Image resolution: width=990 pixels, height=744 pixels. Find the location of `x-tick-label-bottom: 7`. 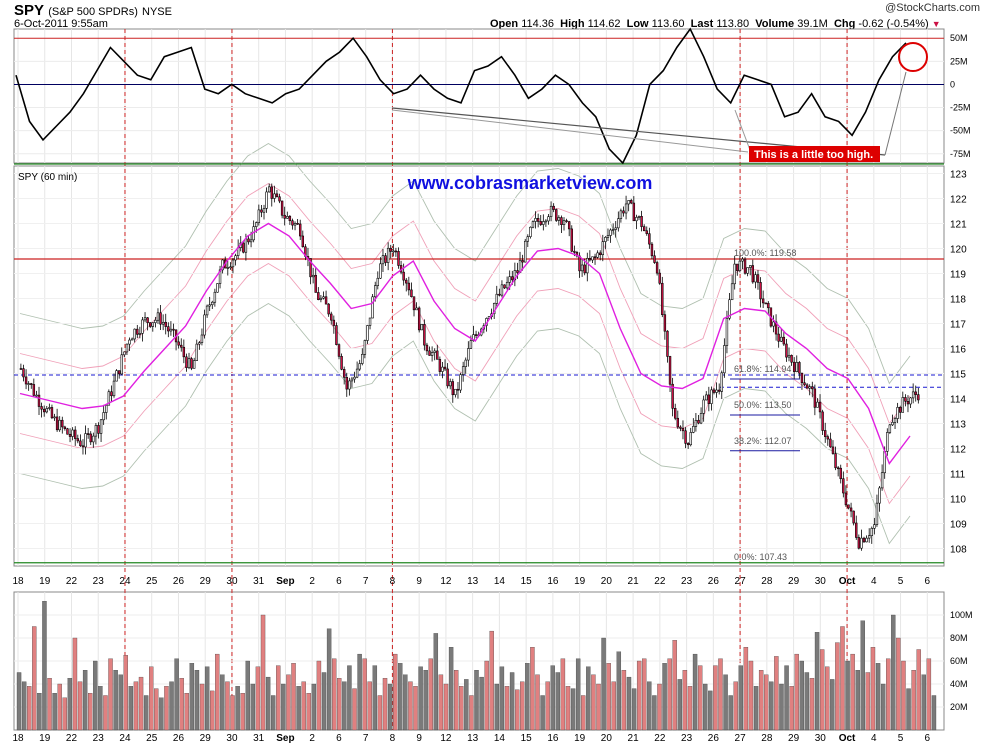

x-tick-label-bottom: 7 is located at coordinates (366, 738).